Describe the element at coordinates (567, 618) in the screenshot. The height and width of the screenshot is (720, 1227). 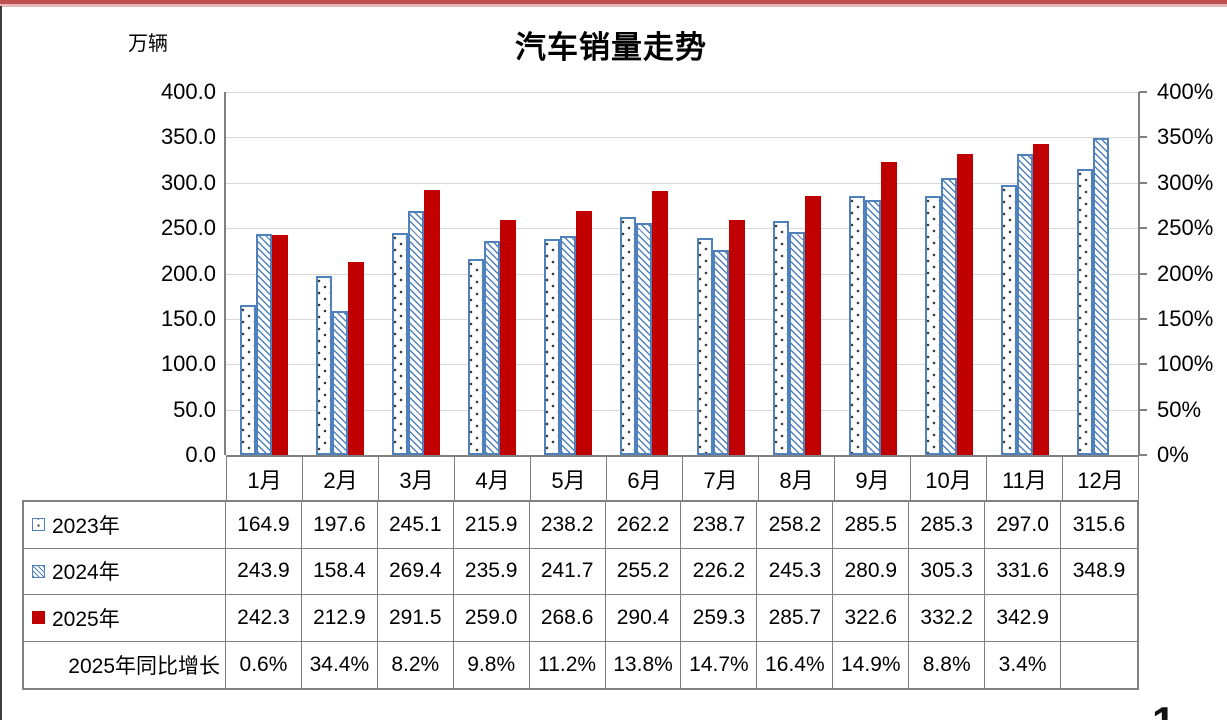
I see `table-cell: 268.6` at that location.